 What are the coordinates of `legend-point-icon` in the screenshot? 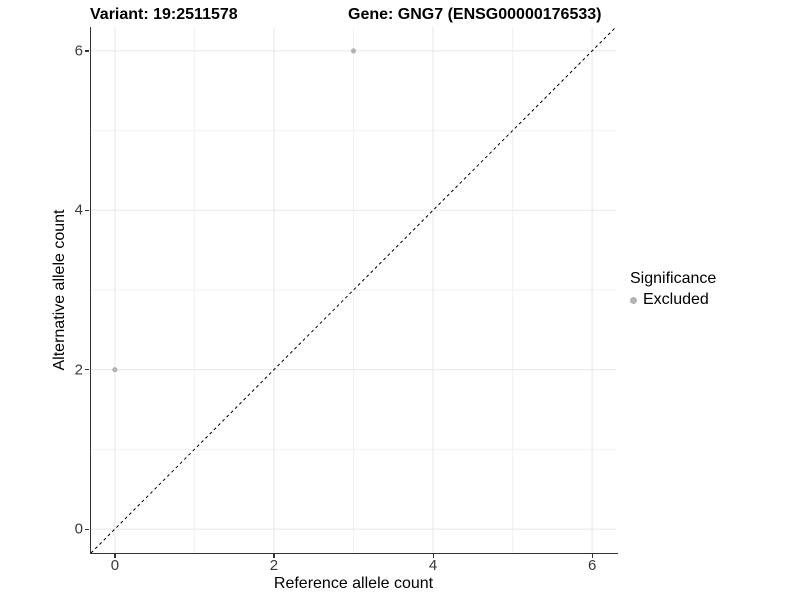 It's located at (633, 300).